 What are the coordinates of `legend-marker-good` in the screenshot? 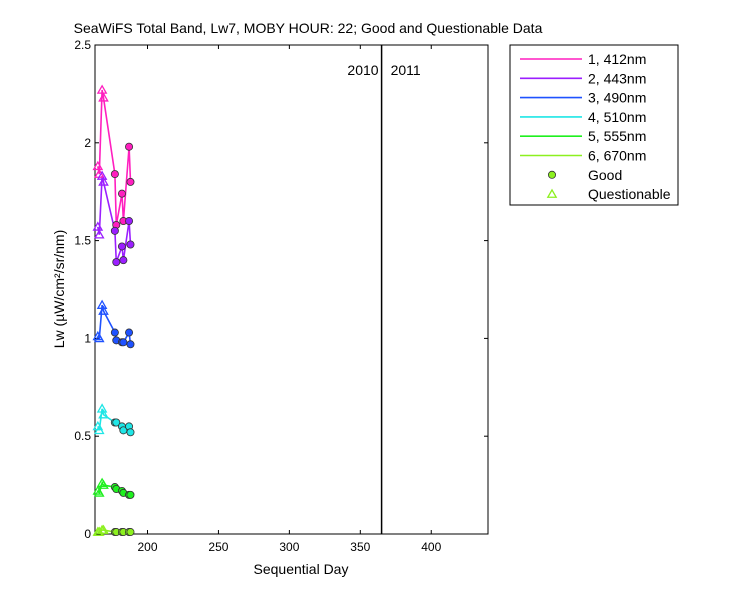 It's located at (552, 174).